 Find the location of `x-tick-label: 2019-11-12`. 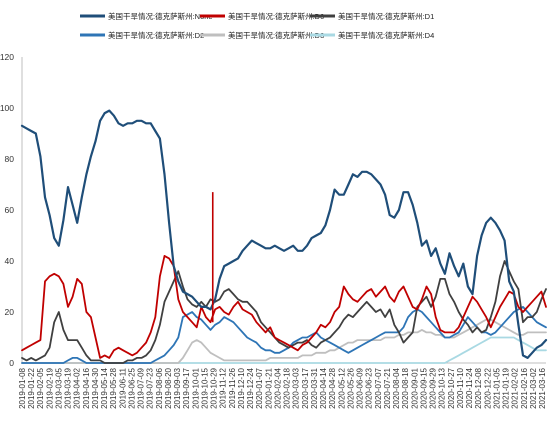

x-tick-label: 2019-11-12 is located at coordinates (223, 387).